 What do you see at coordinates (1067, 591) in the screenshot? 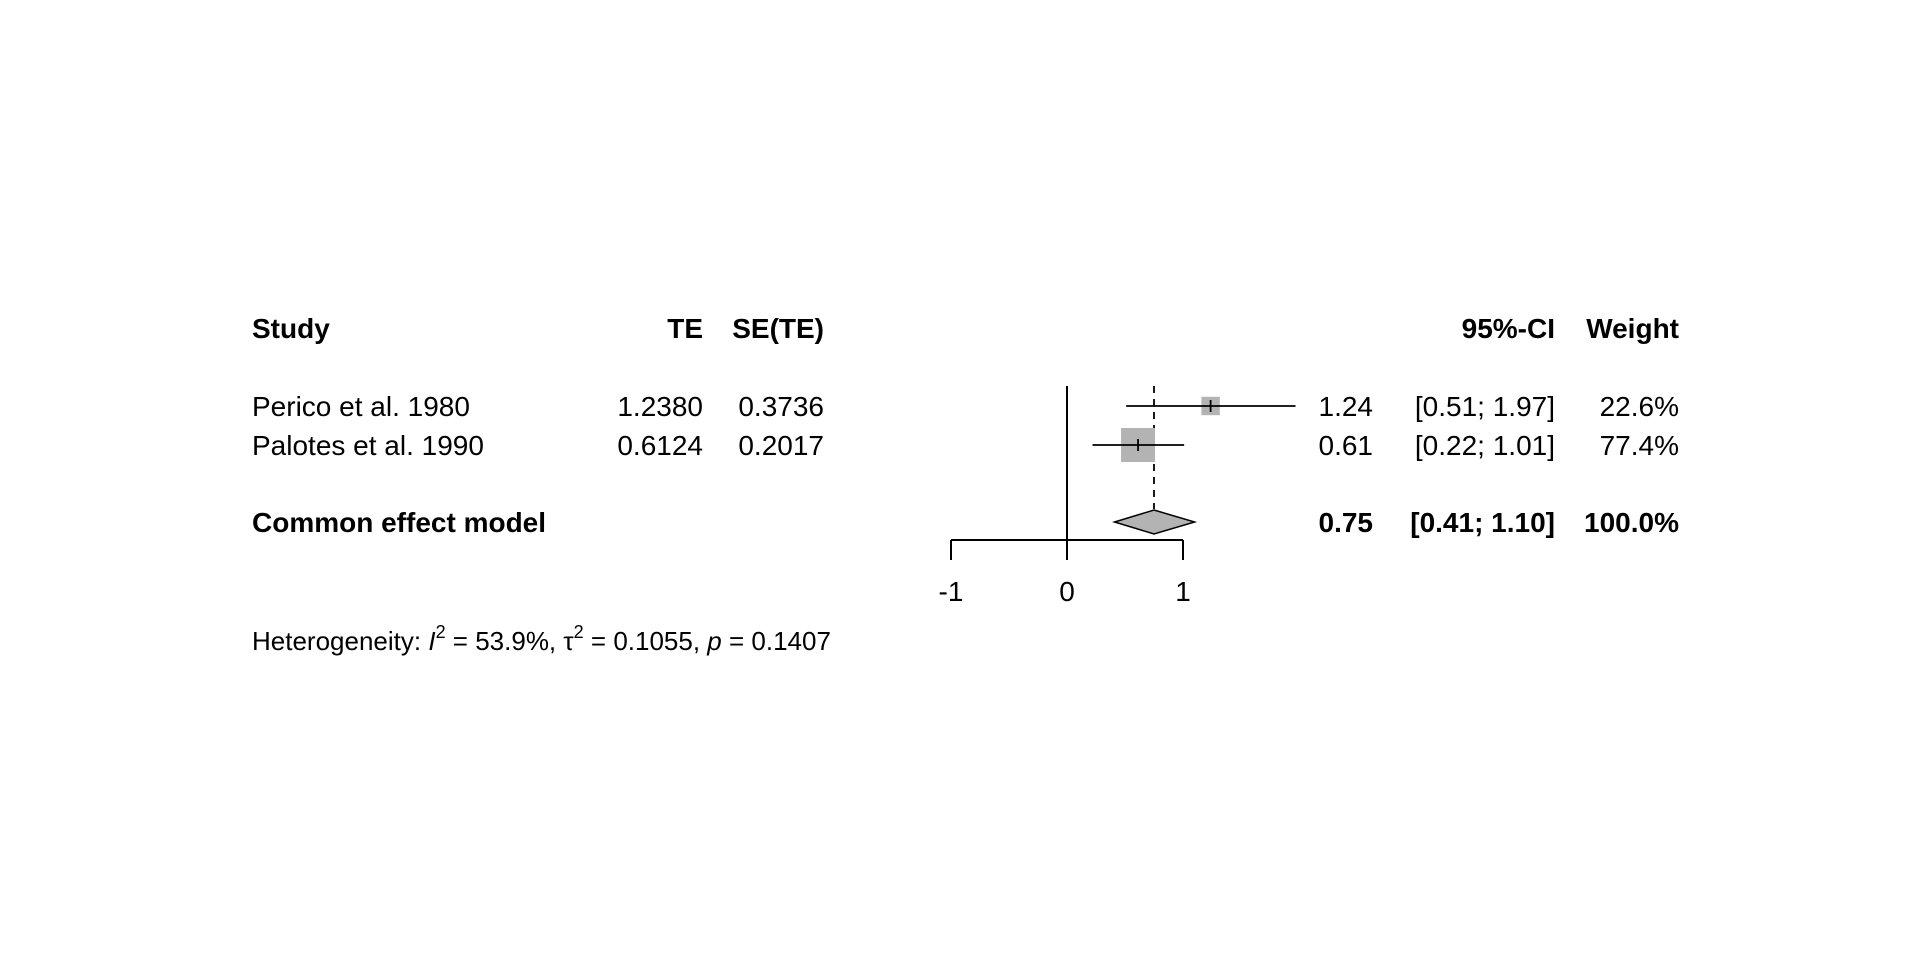
I see `x-tick-label: 0` at bounding box center [1067, 591].